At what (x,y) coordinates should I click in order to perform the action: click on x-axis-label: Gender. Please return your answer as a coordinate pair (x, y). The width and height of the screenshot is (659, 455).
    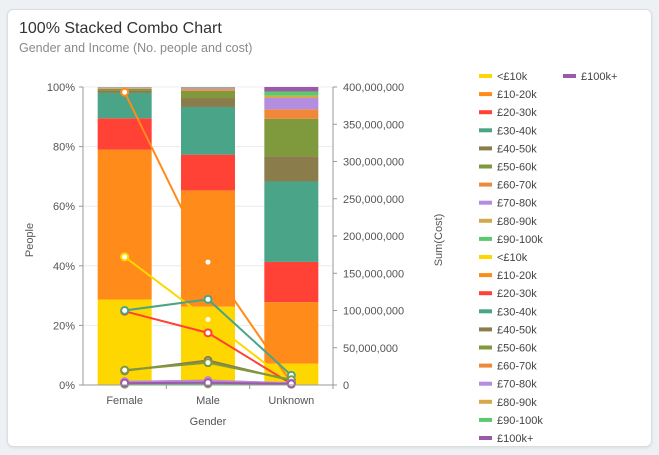
    Looking at the image, I should click on (208, 422).